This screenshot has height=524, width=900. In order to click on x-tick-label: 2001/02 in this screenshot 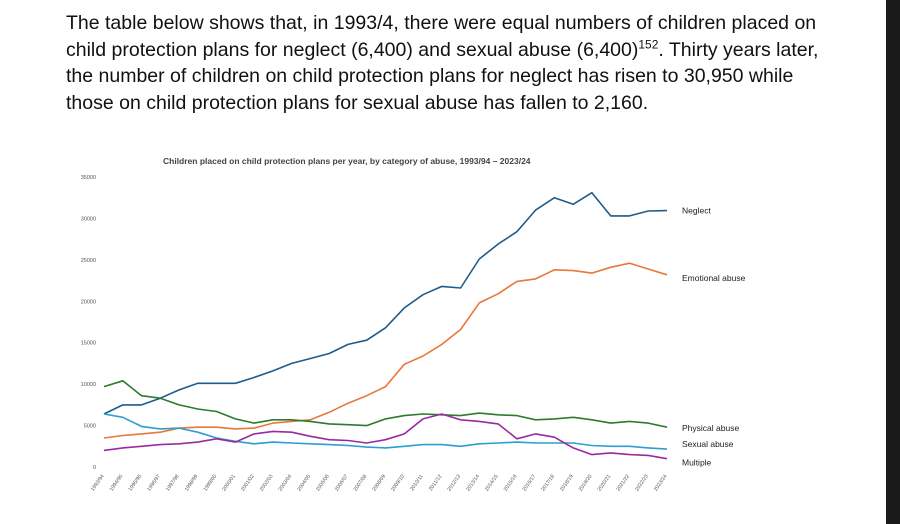, I will do `click(248, 483)`.